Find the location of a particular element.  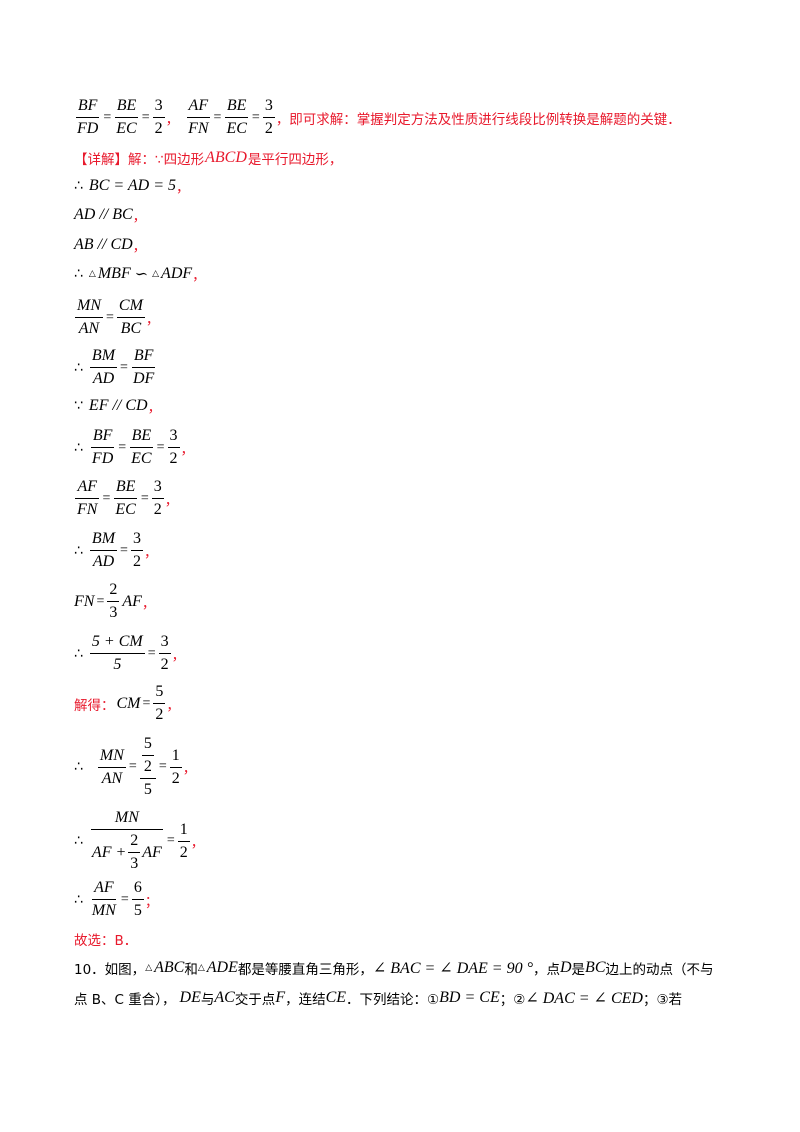

fraction: 5 + CM 5 is located at coordinates (117, 653).